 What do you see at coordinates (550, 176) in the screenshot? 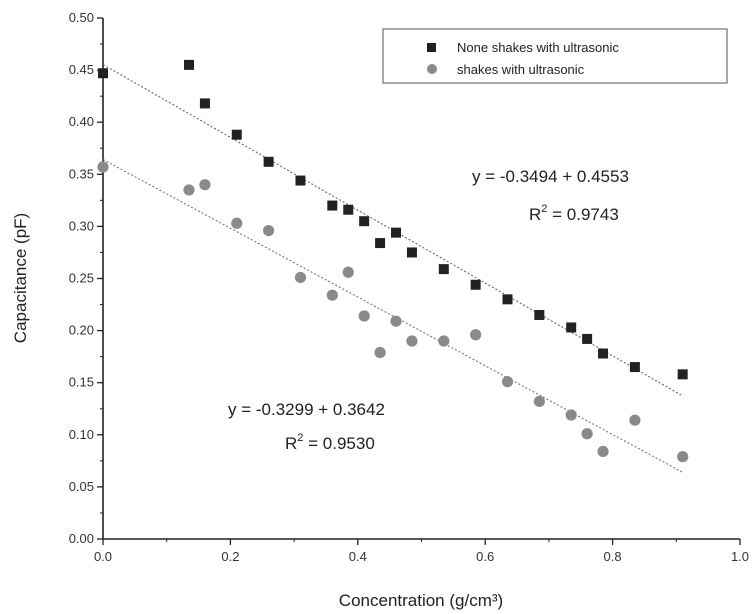
I see `fit-equation-1: y = -0.3494 + 0.4553` at bounding box center [550, 176].